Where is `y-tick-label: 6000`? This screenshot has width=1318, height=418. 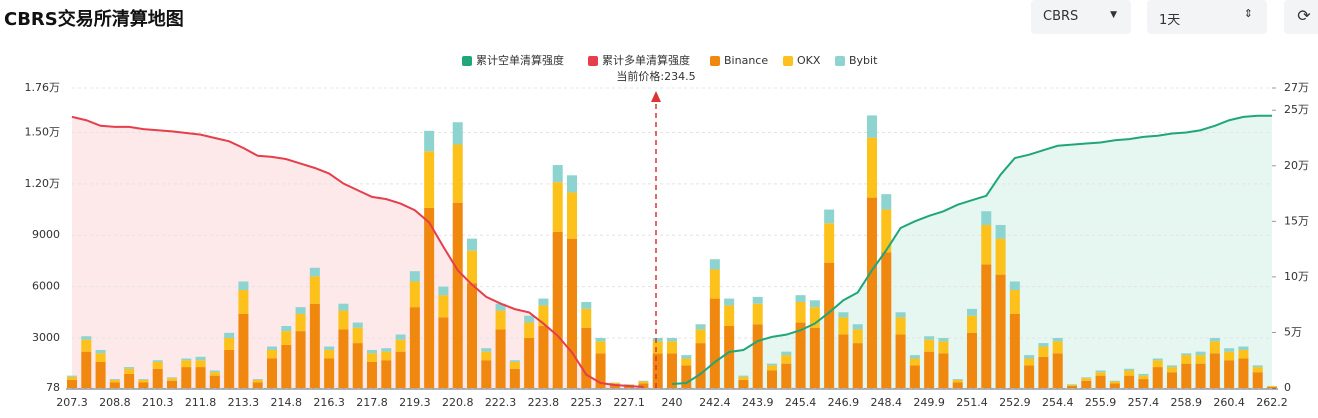
y-tick-label: 6000 is located at coordinates (46, 286).